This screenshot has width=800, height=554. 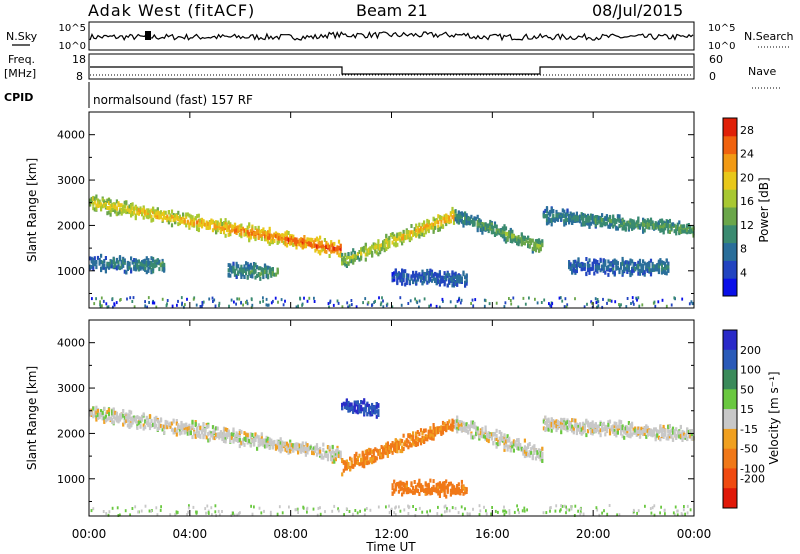 What do you see at coordinates (392, 10) in the screenshot?
I see `beam-title: Beam 21` at bounding box center [392, 10].